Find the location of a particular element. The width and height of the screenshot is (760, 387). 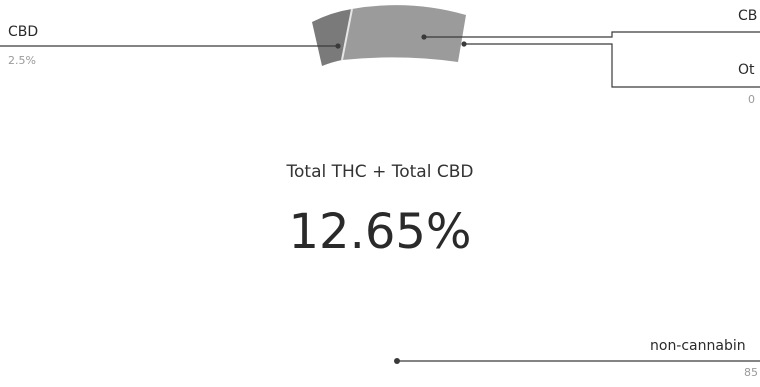

label-cbd-name: CBD is located at coordinates (23, 32).